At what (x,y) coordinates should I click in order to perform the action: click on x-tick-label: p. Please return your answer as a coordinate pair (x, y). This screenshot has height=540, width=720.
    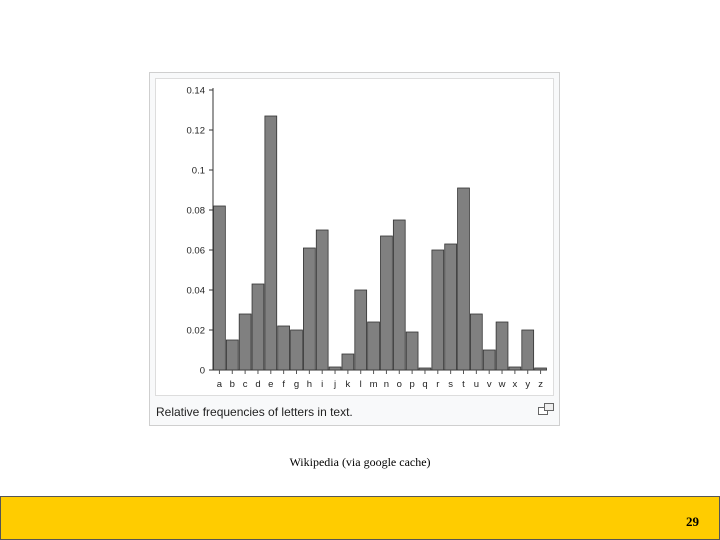
    Looking at the image, I should click on (411, 384).